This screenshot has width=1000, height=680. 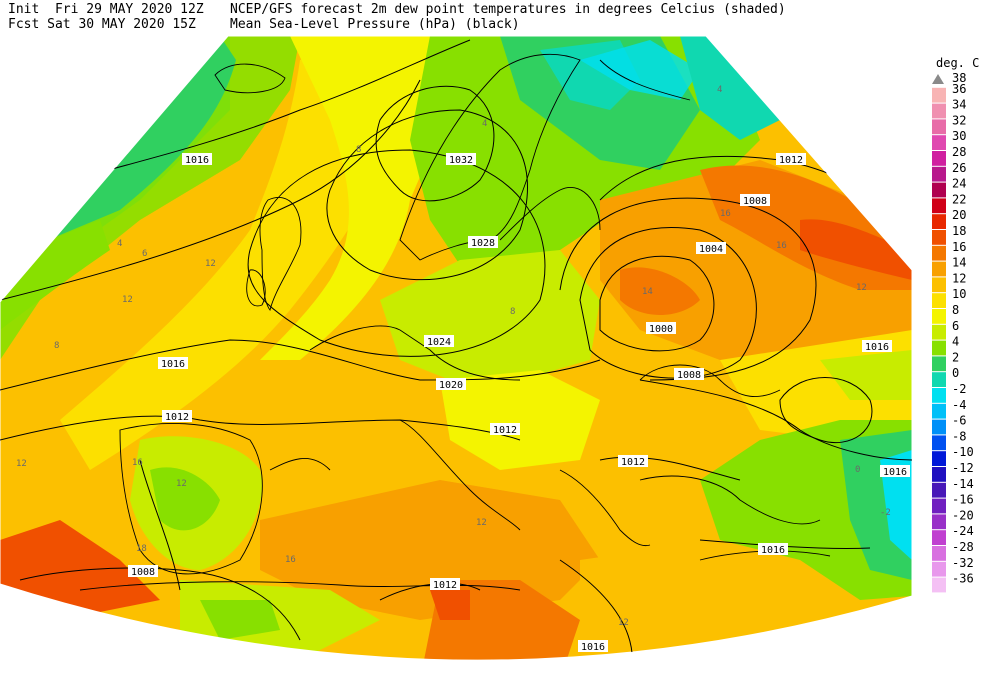 I want to click on legend-value: -12, so click(x=963, y=468).